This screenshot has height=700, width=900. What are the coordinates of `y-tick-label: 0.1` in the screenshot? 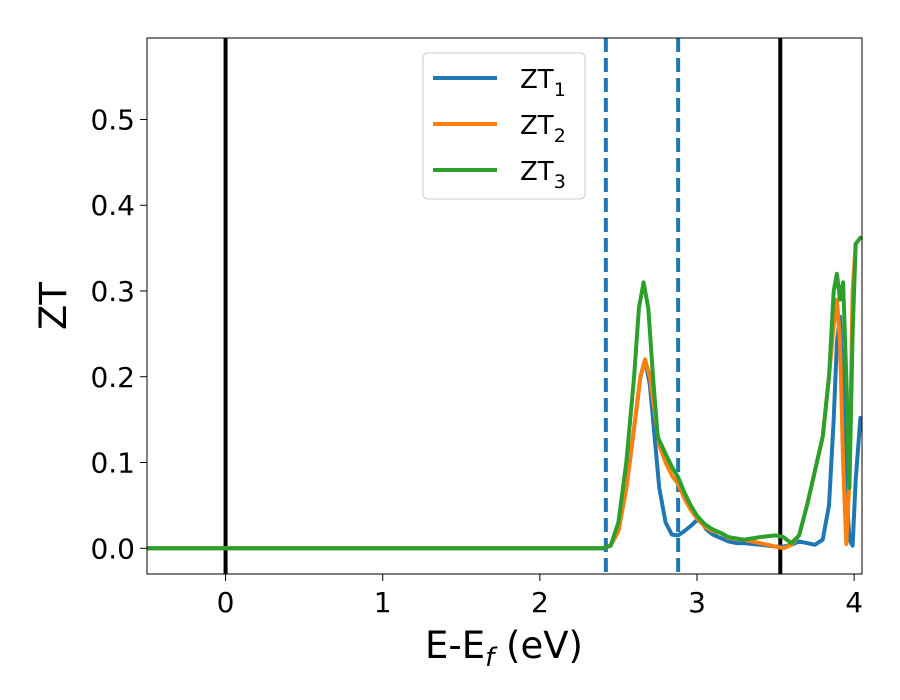 It's located at (112, 463).